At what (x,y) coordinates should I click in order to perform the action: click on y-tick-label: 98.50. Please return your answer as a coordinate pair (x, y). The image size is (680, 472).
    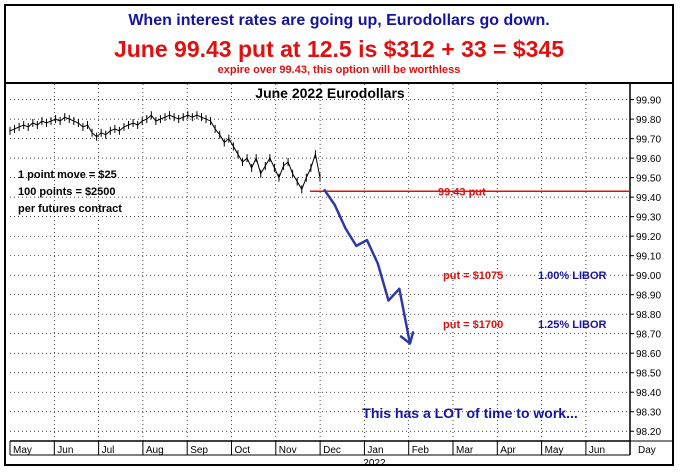
    Looking at the image, I should click on (648, 374).